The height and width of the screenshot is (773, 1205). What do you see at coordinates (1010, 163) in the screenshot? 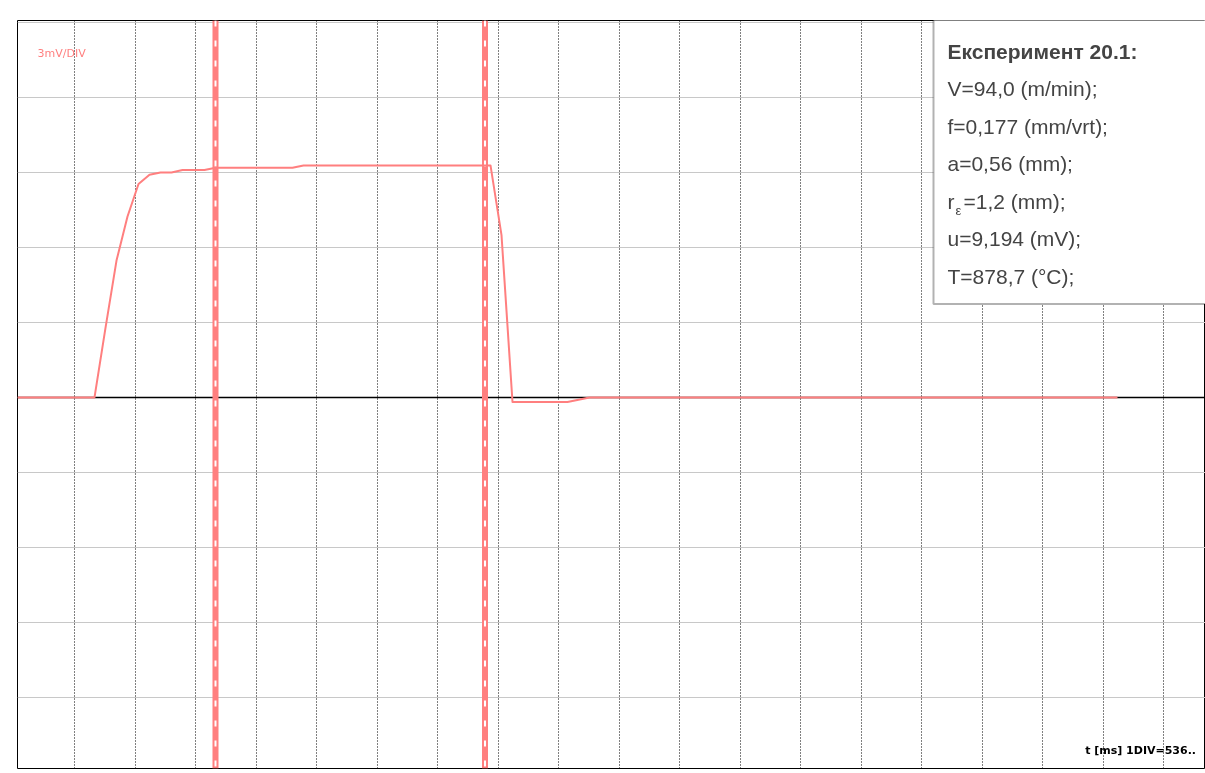
I see `annotation: a=0,56 (mm);` at bounding box center [1010, 163].